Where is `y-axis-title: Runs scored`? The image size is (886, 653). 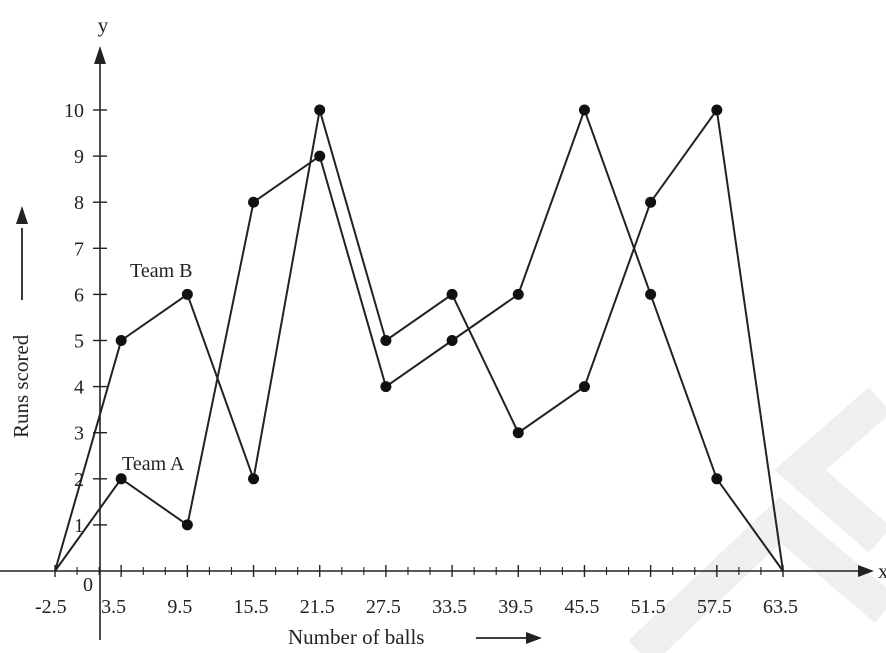 y-axis-title: Runs scored is located at coordinates (21, 386).